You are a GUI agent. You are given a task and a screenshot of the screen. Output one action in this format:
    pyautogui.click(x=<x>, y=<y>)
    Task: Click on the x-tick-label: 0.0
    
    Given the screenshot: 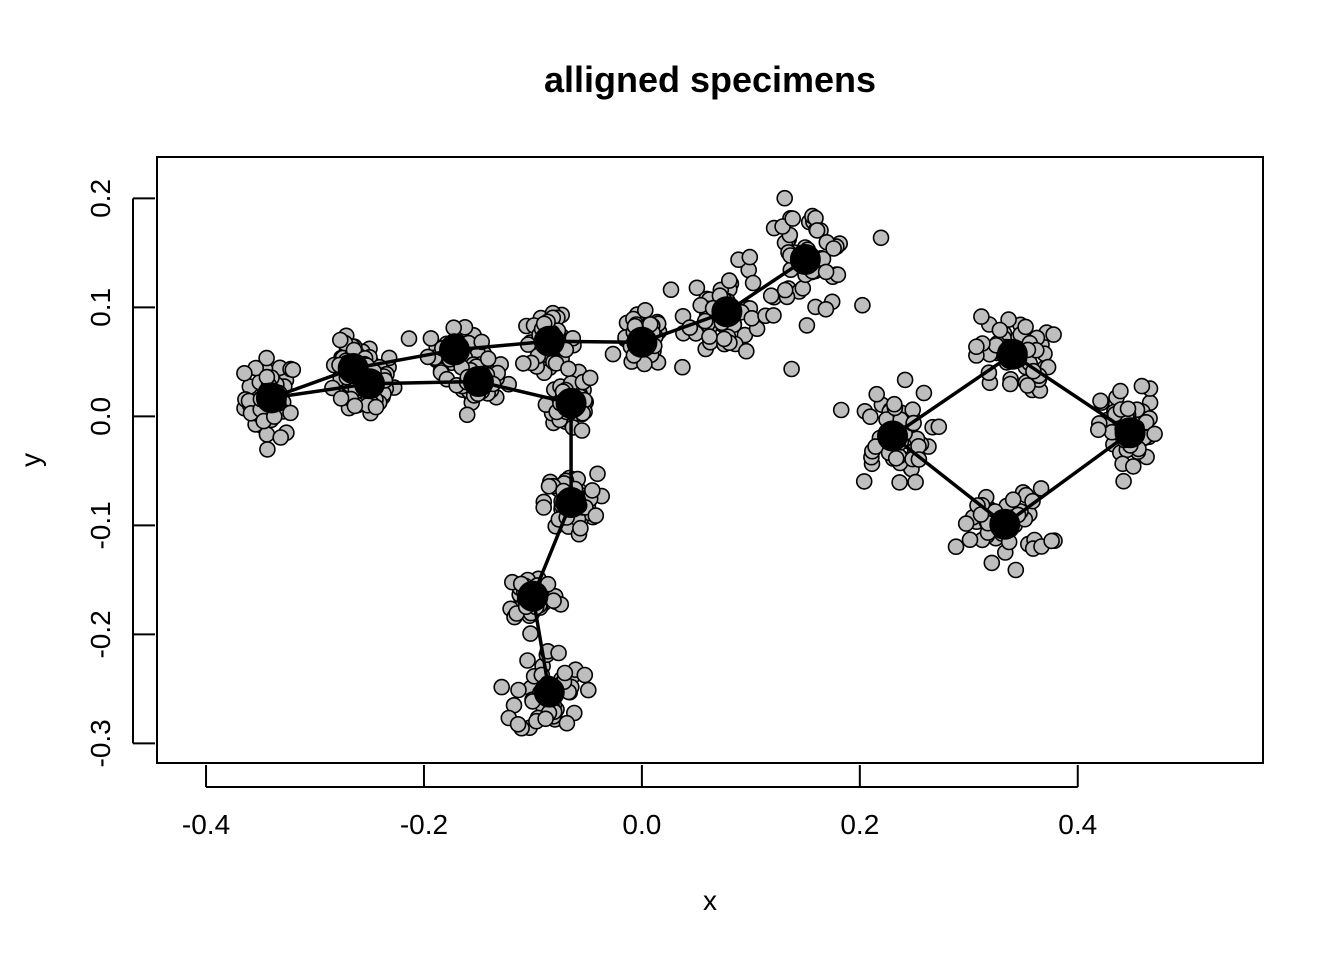 What is the action you would take?
    pyautogui.click(x=641, y=824)
    